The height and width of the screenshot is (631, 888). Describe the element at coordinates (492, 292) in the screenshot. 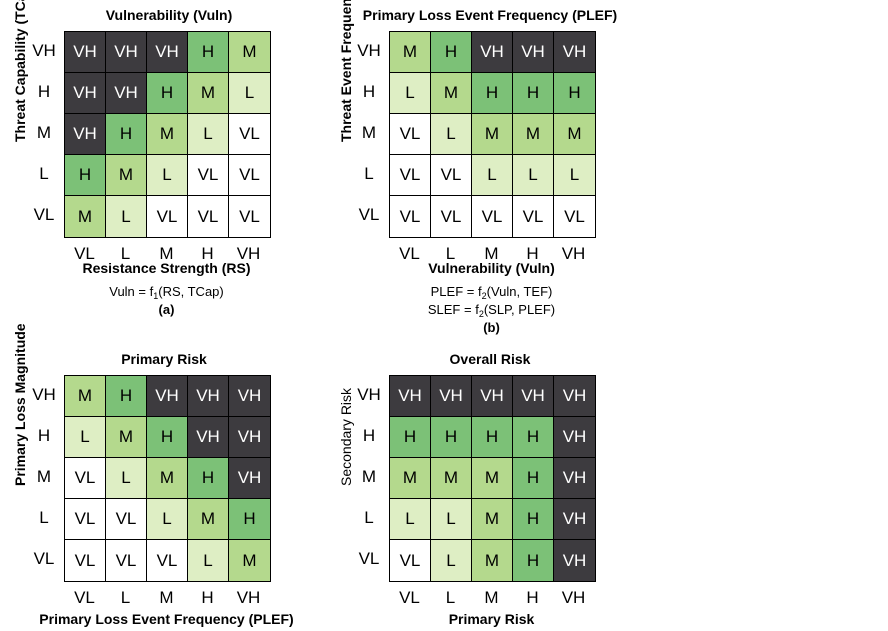

I see `formula-1: PLEF = f2(Vuln, TEF)` at that location.